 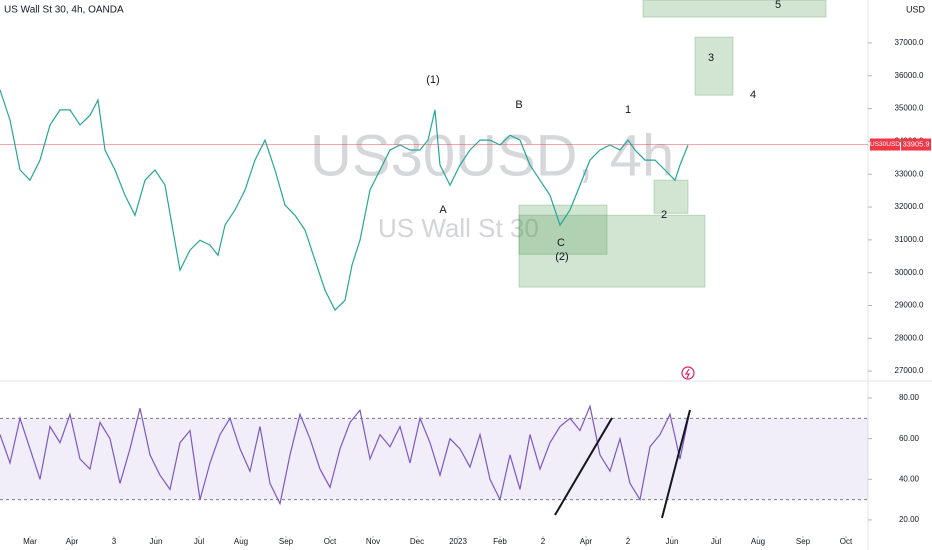 I want to click on y-tick-label: 31000.0, so click(x=909, y=239).